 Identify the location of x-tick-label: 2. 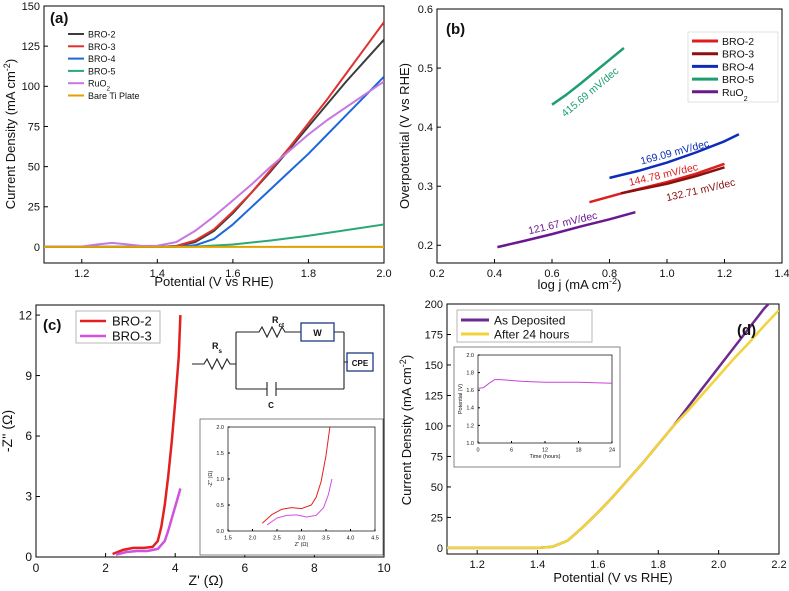
(105, 568).